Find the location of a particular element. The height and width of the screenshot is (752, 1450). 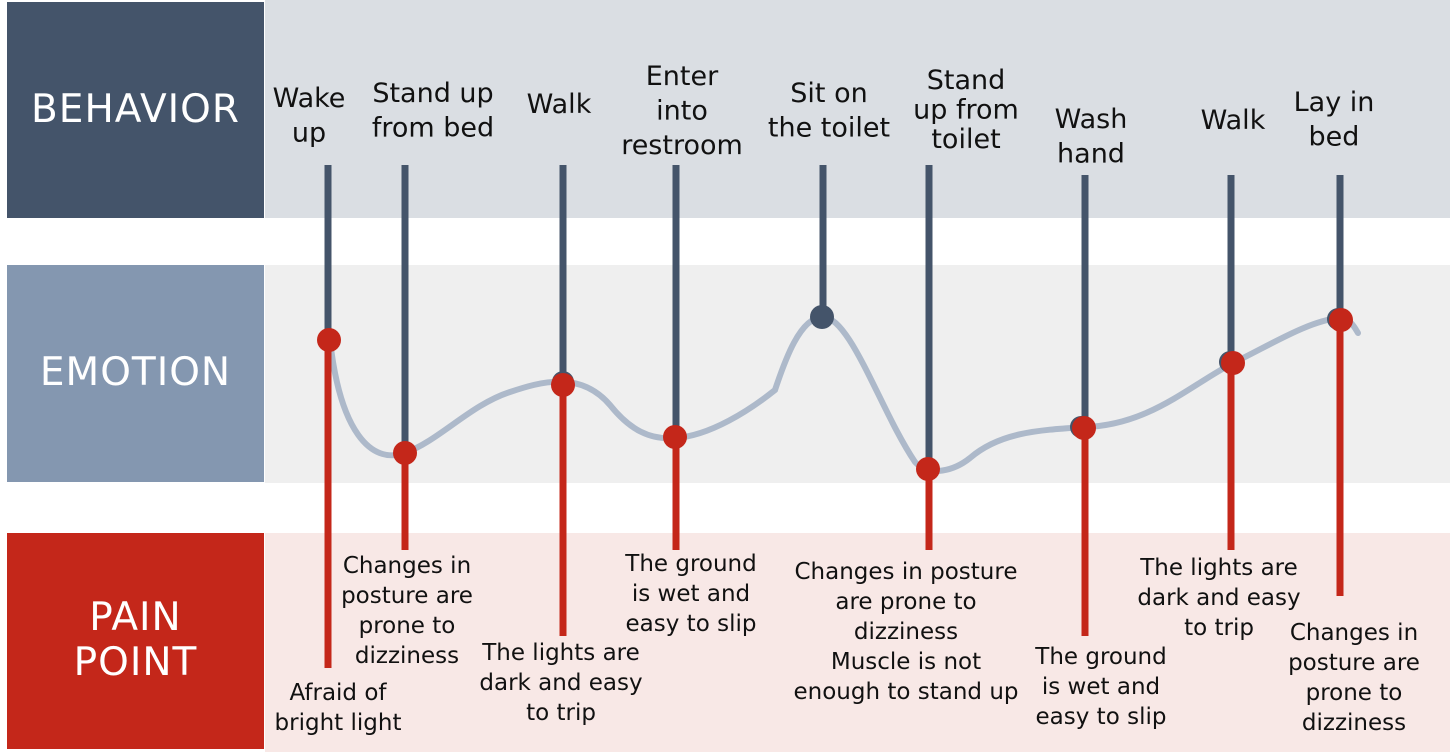

behavior-label-line: Stand up is located at coordinates (432, 93).